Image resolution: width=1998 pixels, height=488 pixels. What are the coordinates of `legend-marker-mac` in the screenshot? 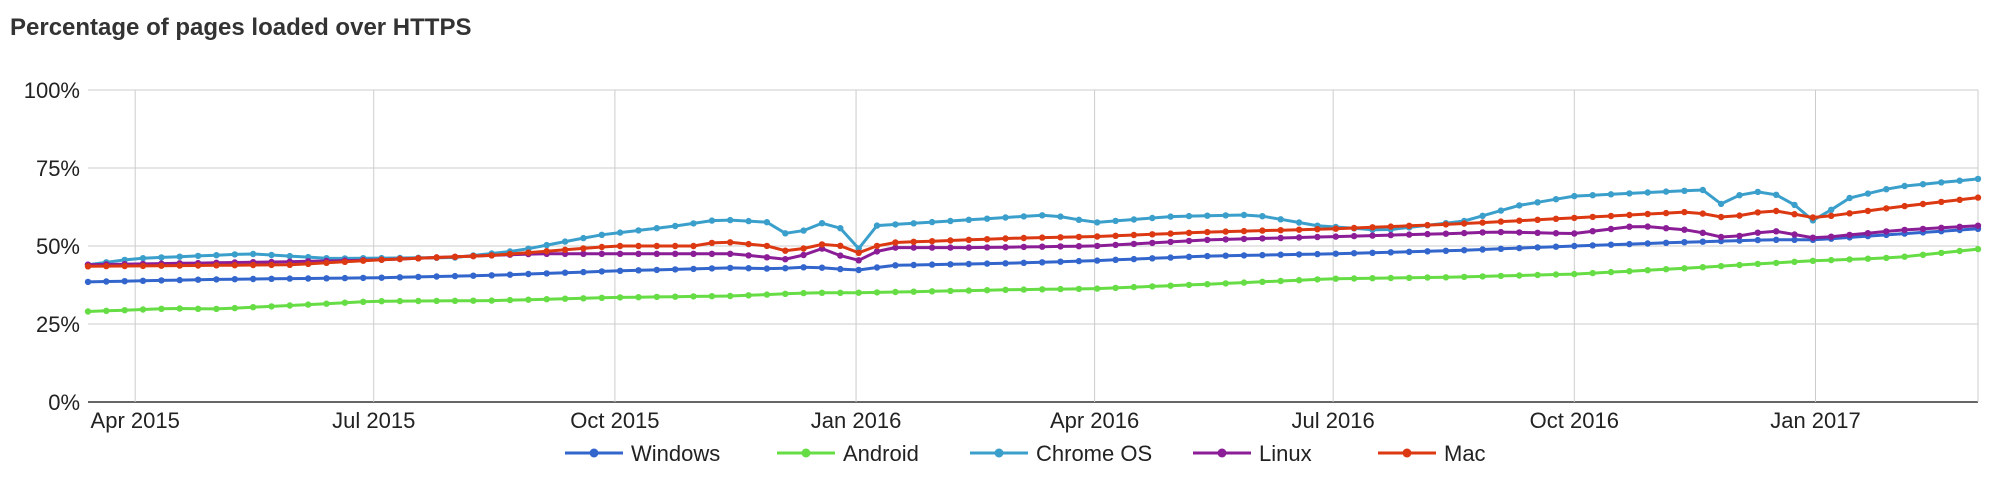 It's located at (1407, 453).